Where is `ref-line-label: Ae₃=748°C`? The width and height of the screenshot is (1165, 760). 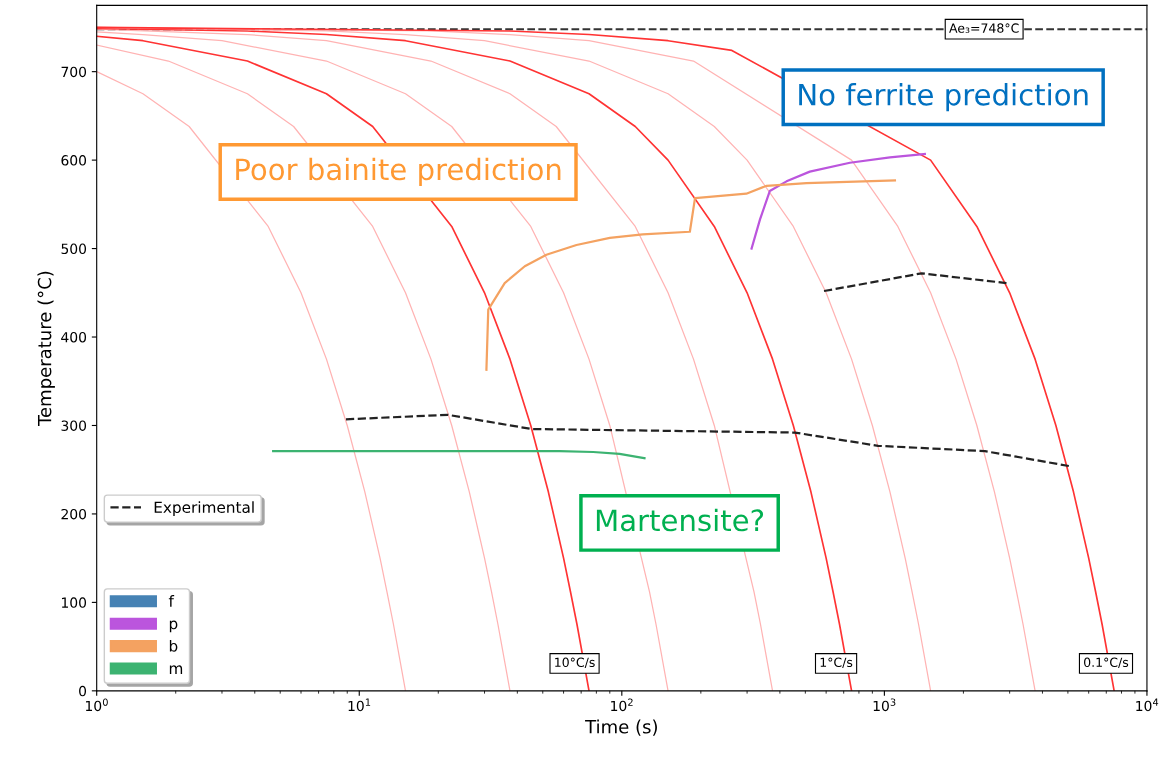 ref-line-label: Ae₃=748°C is located at coordinates (984, 28).